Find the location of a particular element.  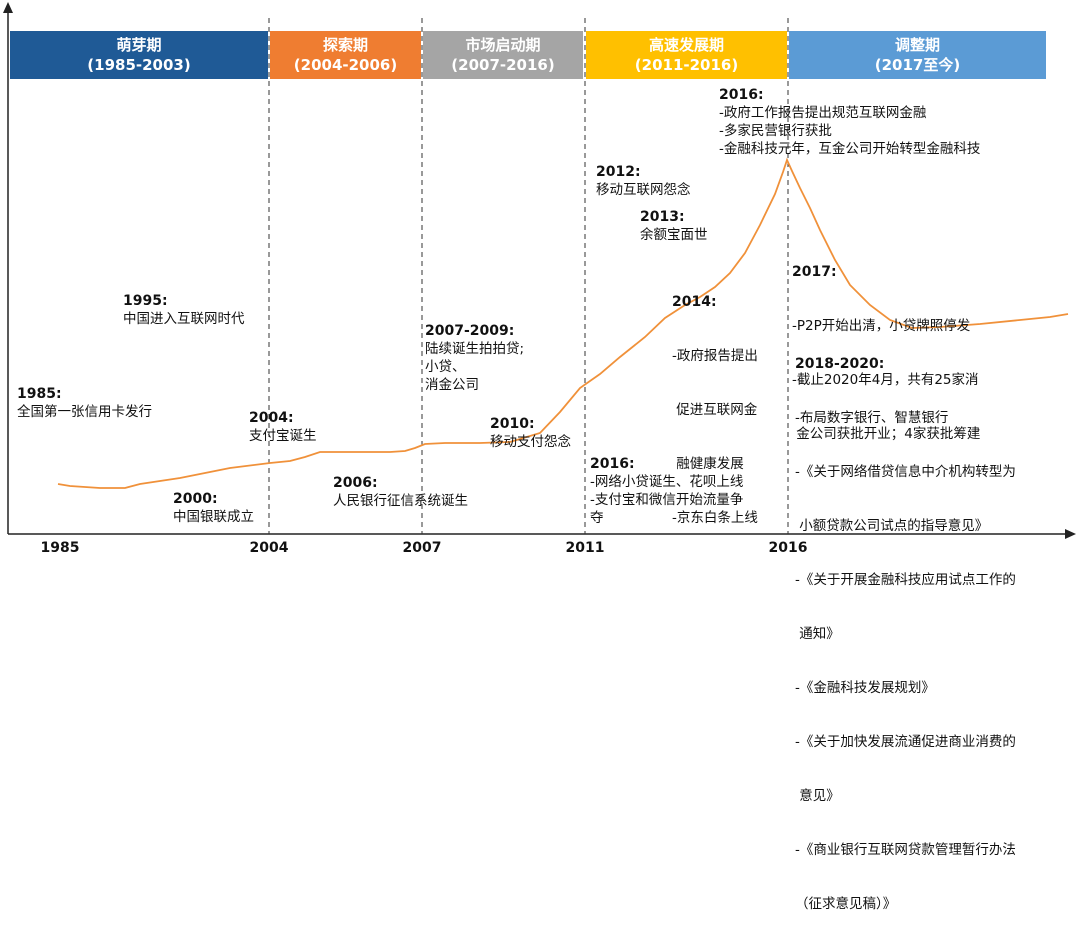

event-year: 2013: is located at coordinates (662, 217).